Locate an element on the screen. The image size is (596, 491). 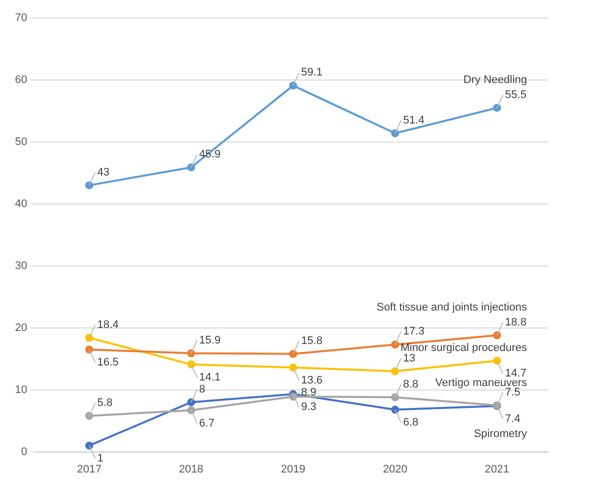
data-label: 17.3 is located at coordinates (413, 332).